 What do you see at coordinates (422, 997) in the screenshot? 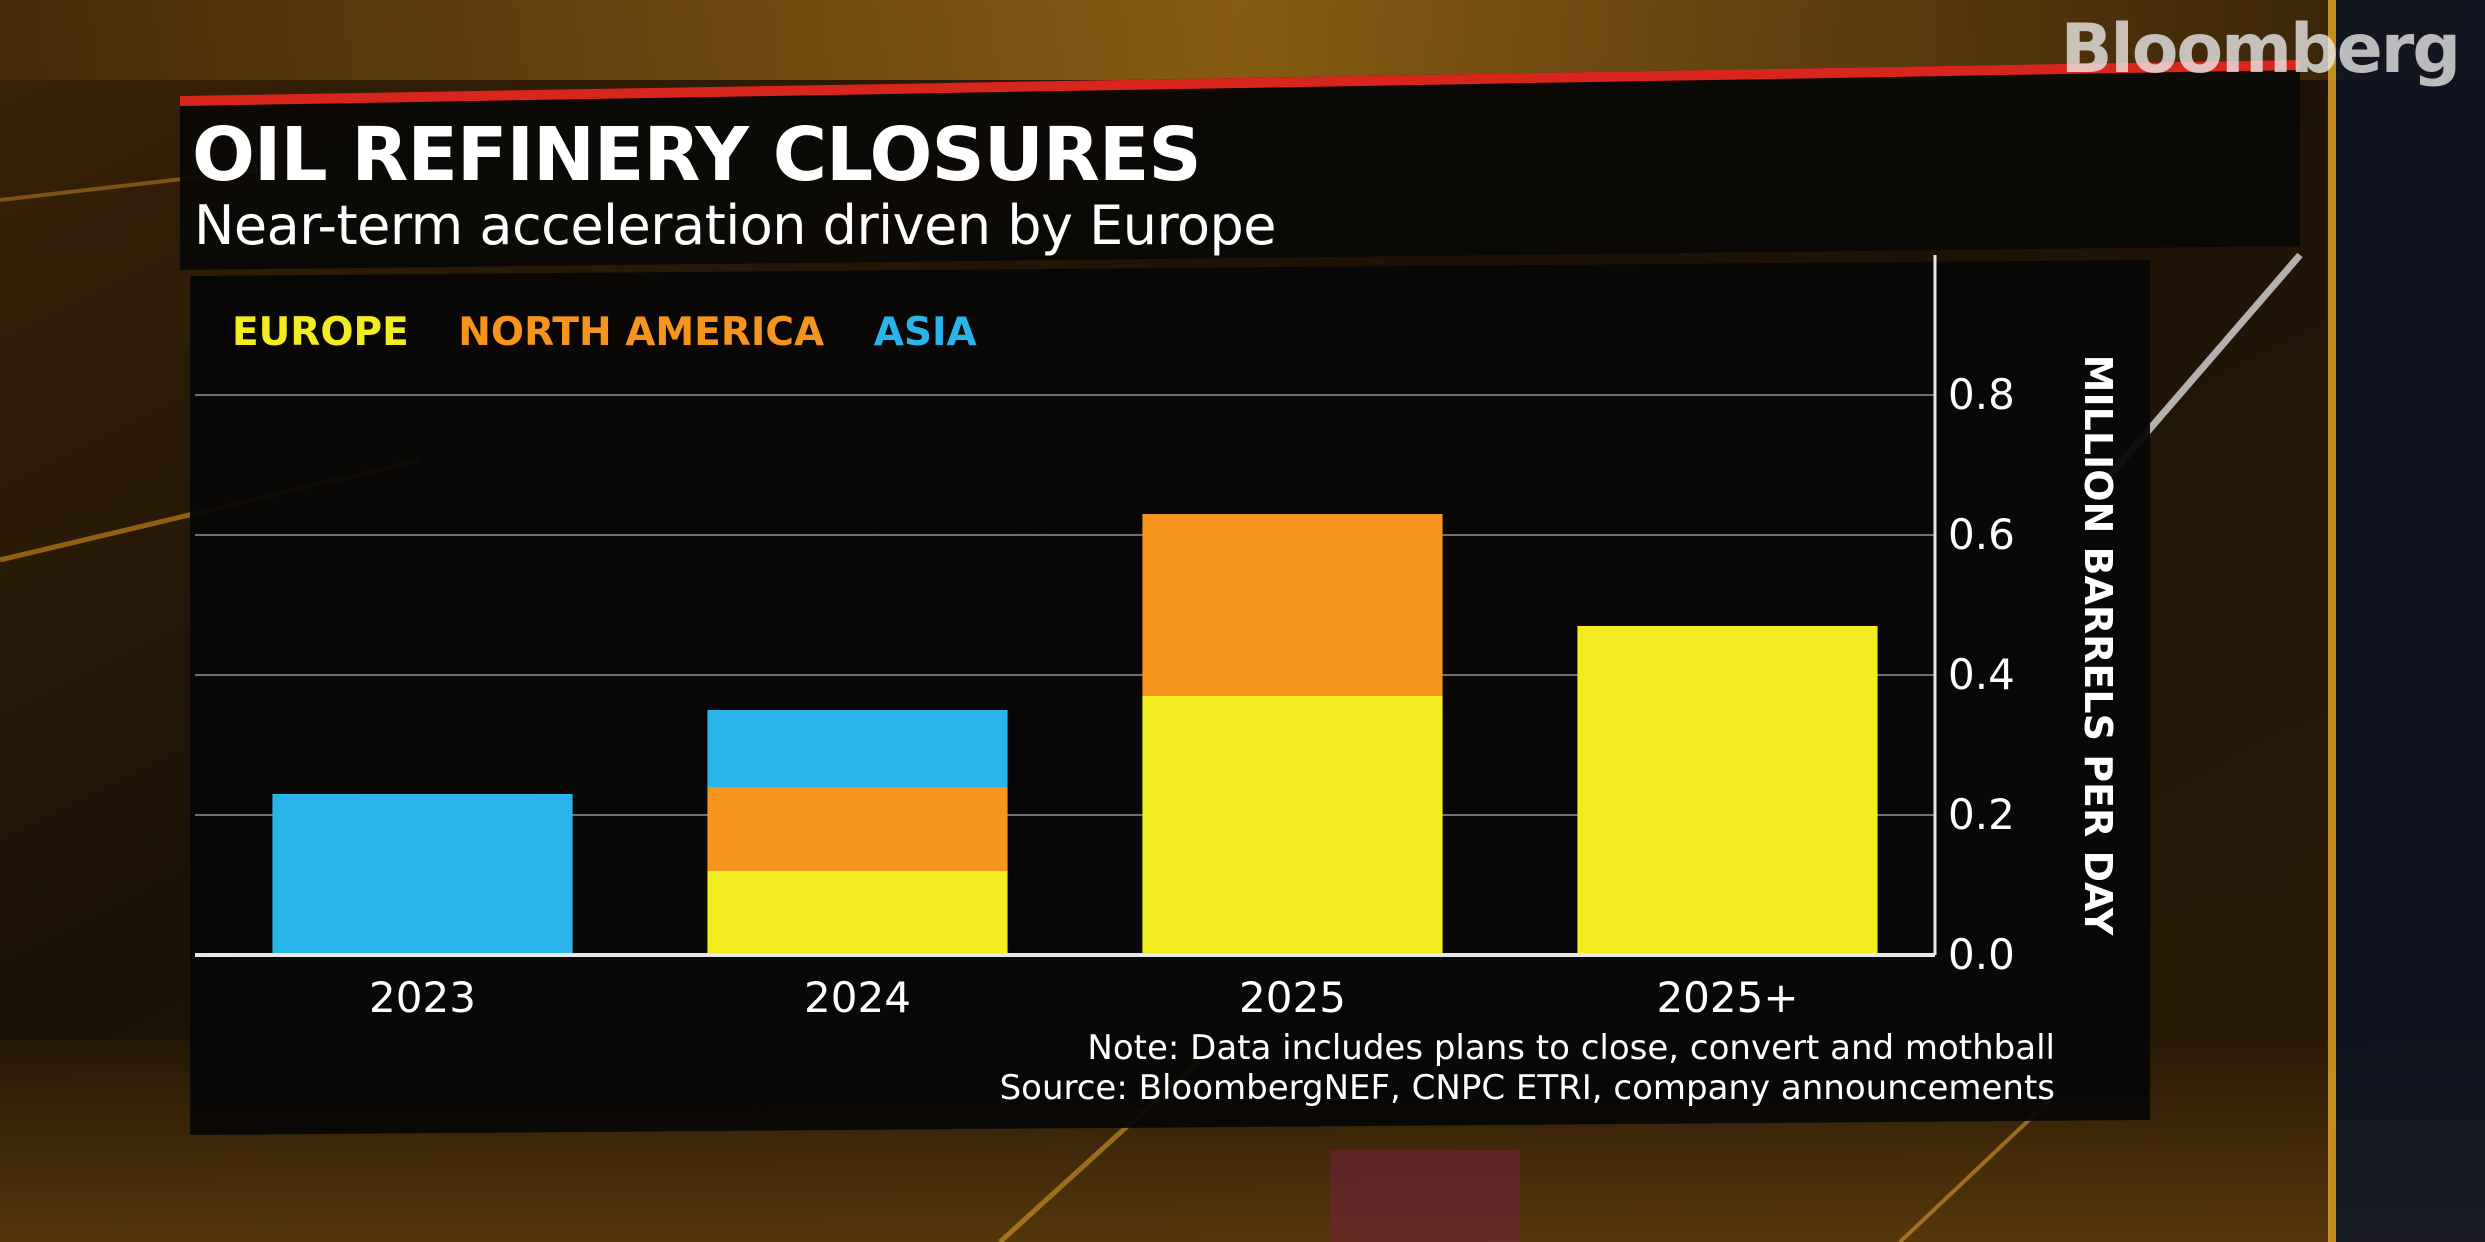
I see `x-category-label: 2023` at bounding box center [422, 997].